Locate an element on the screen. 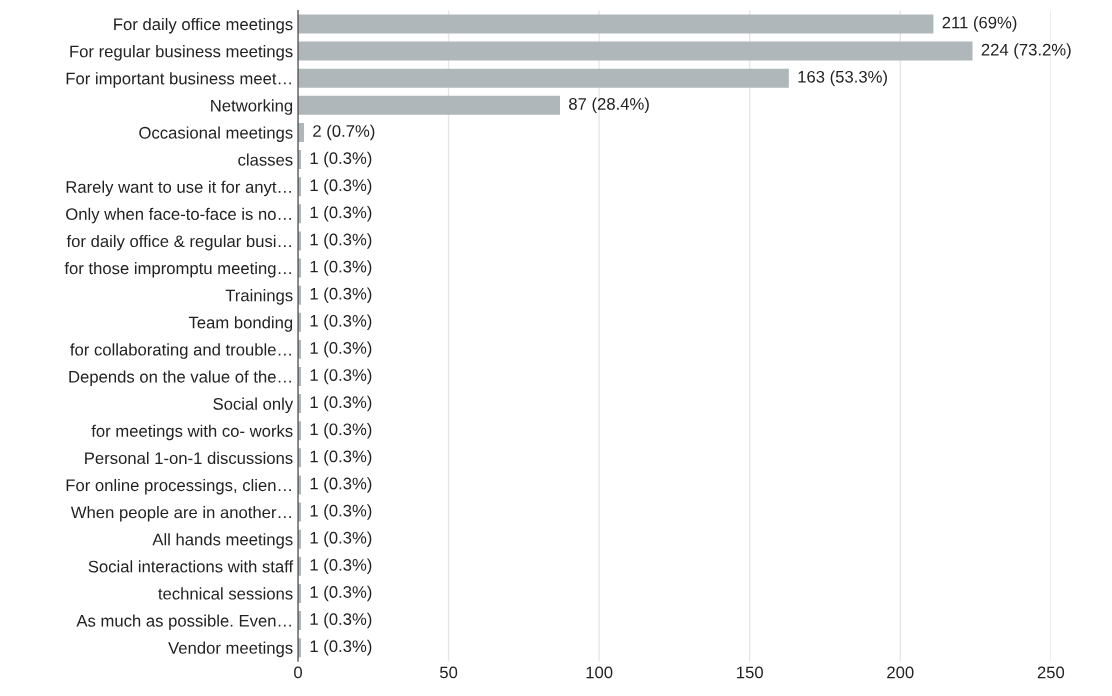  data-label: 224 (73.2%) is located at coordinates (1026, 51).